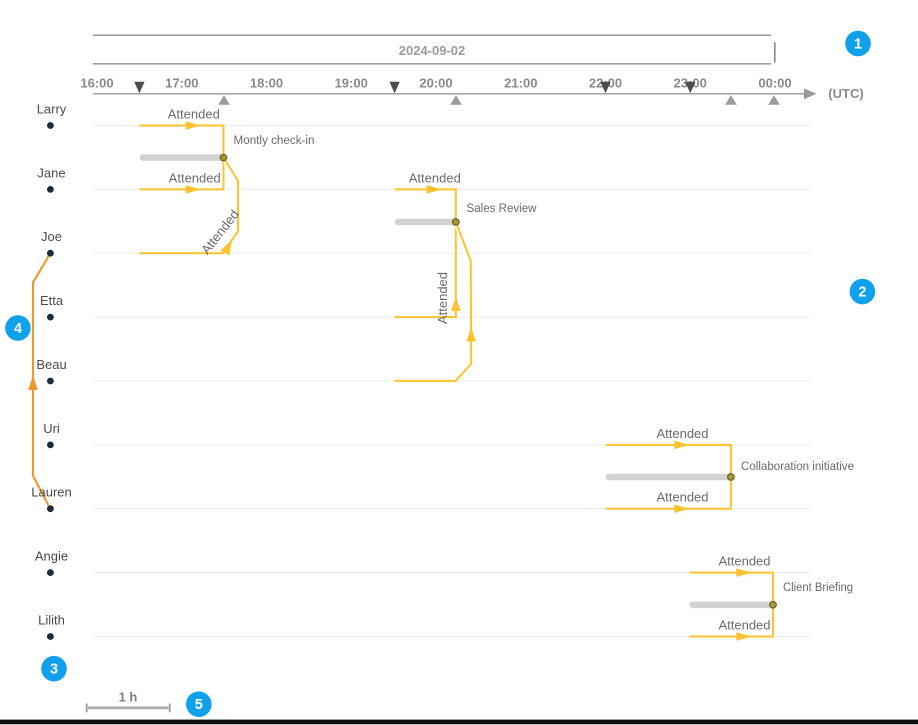 This screenshot has width=918, height=725. I want to click on svg-text: 00:00, so click(774, 83).